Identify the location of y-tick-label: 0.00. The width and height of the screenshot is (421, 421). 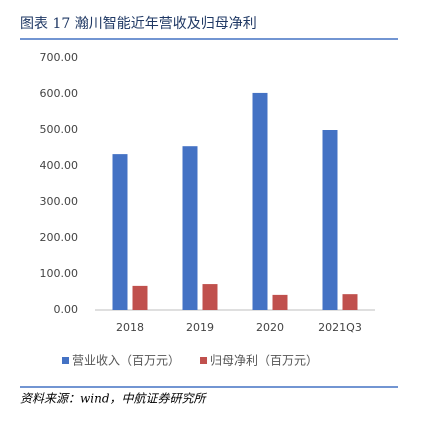
(66, 309).